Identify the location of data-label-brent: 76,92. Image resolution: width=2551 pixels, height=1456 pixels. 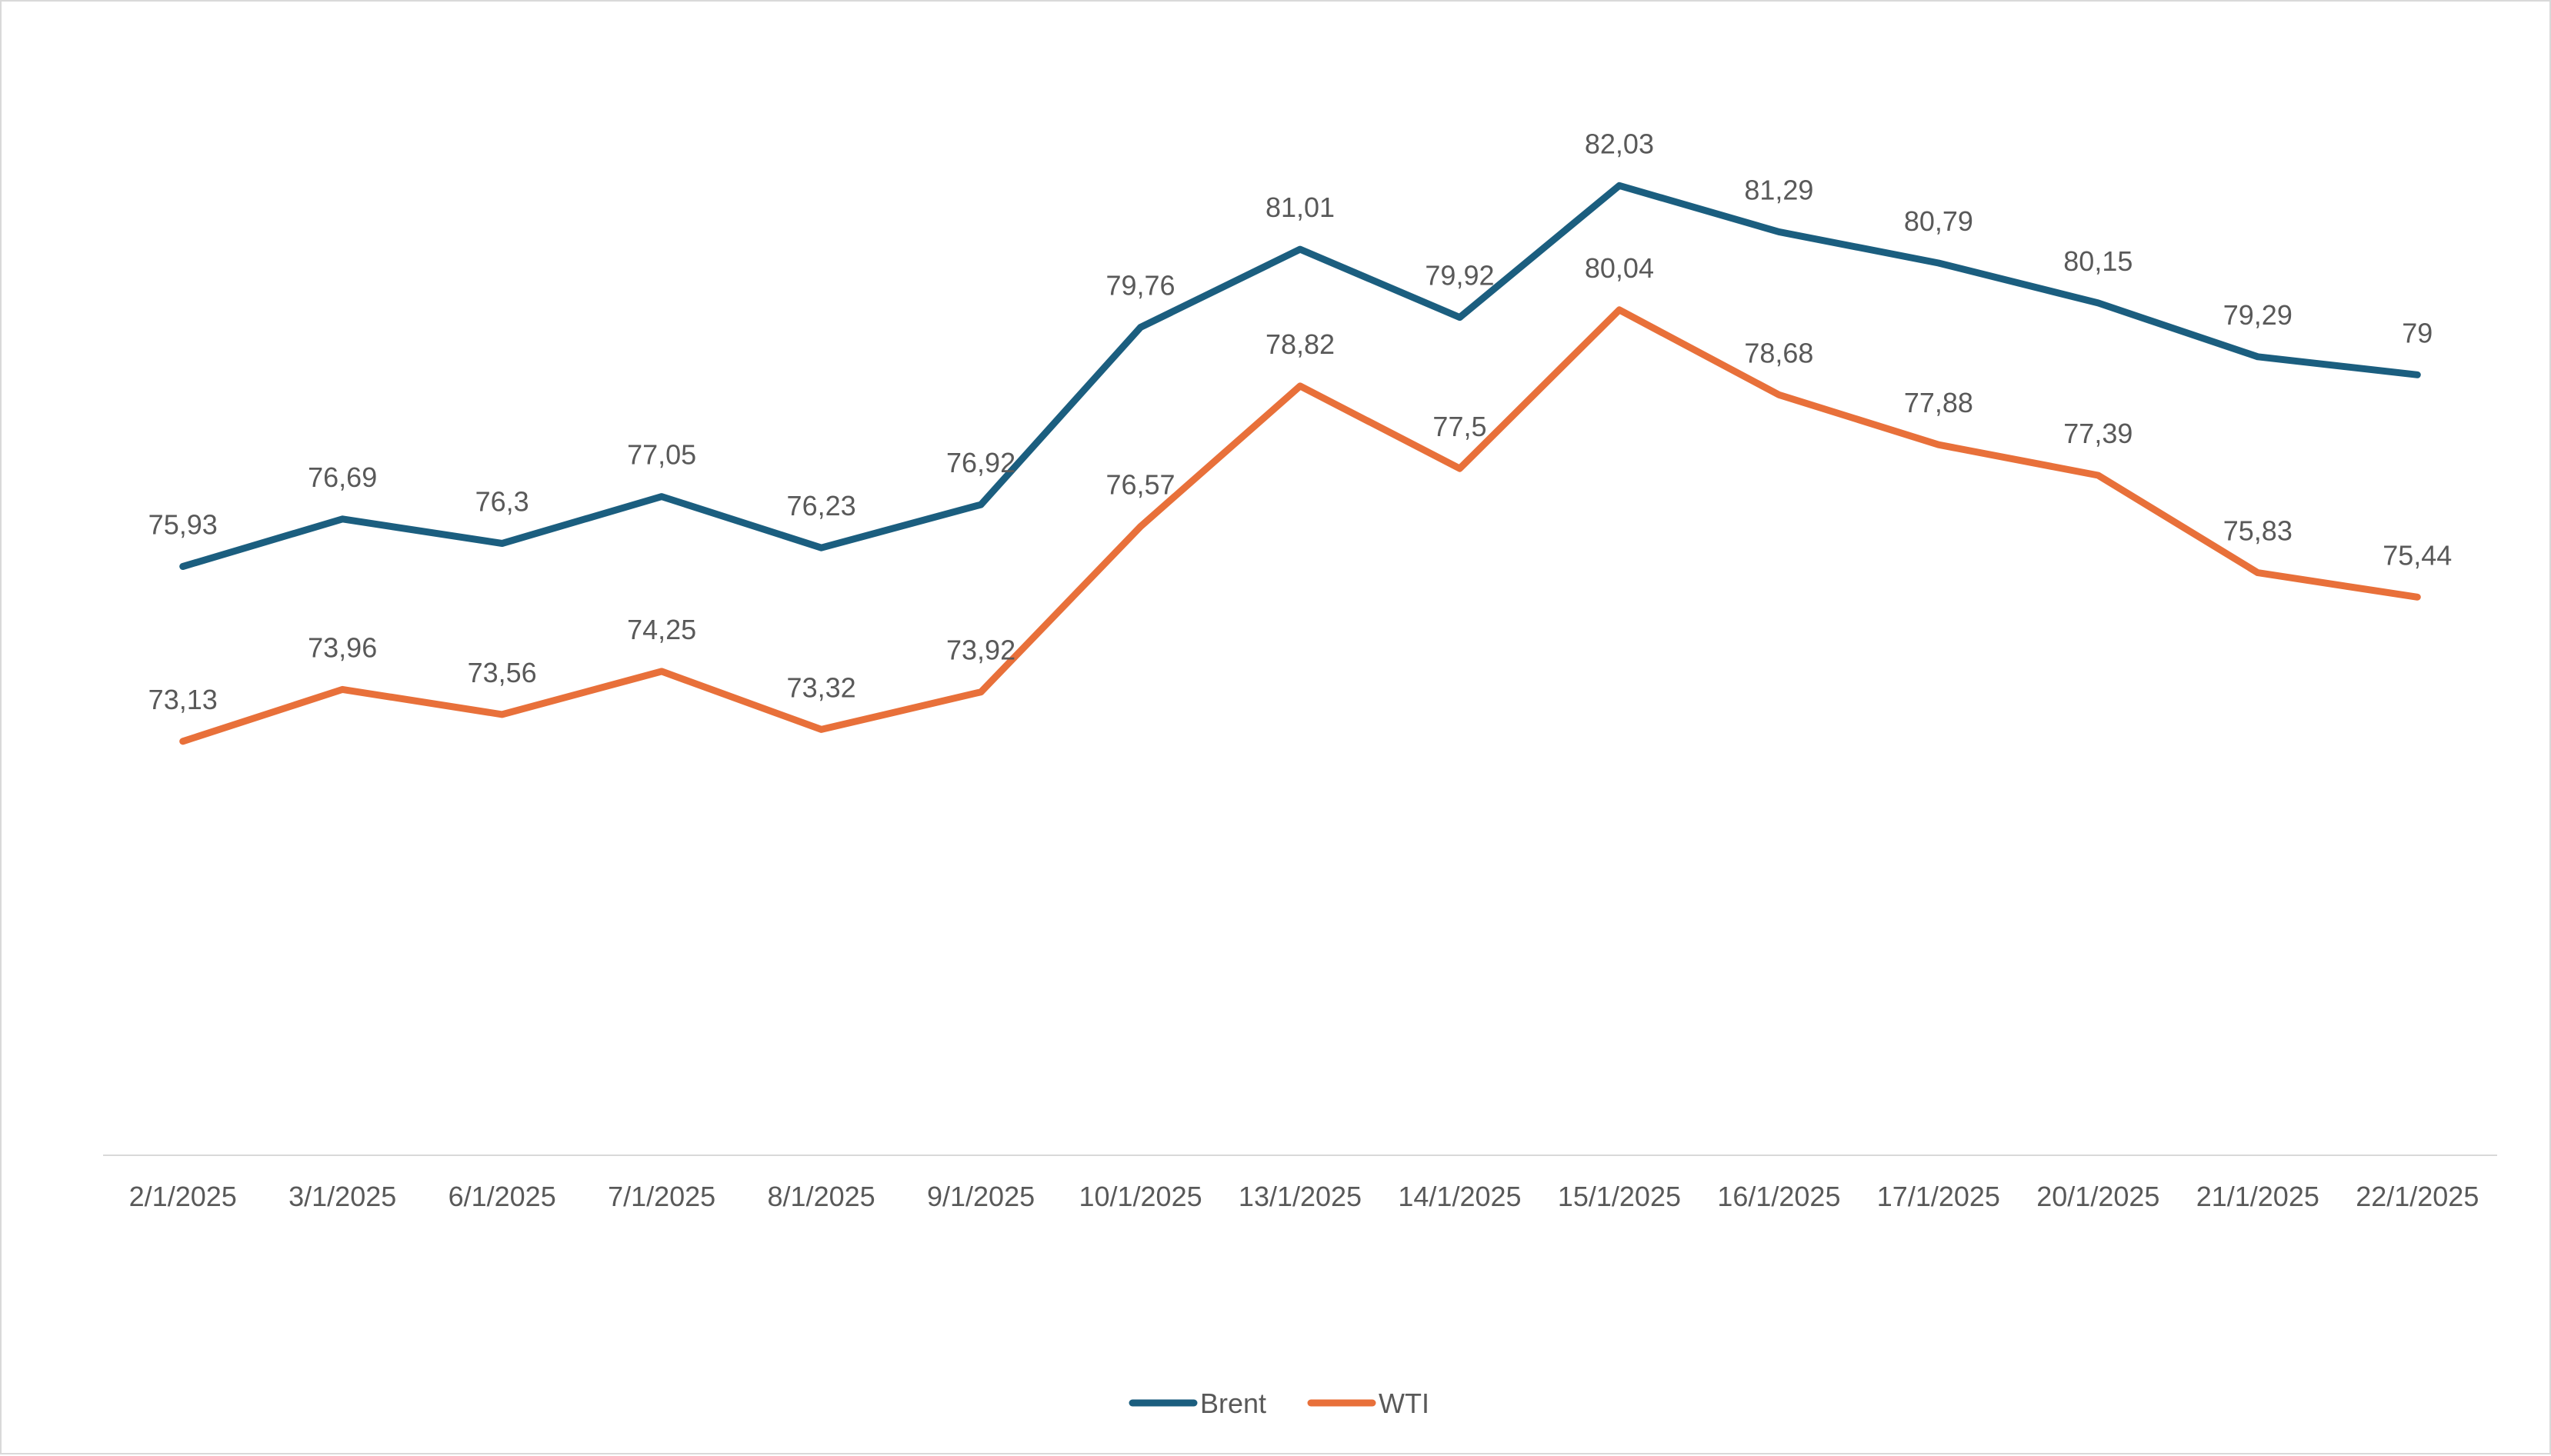
(981, 462).